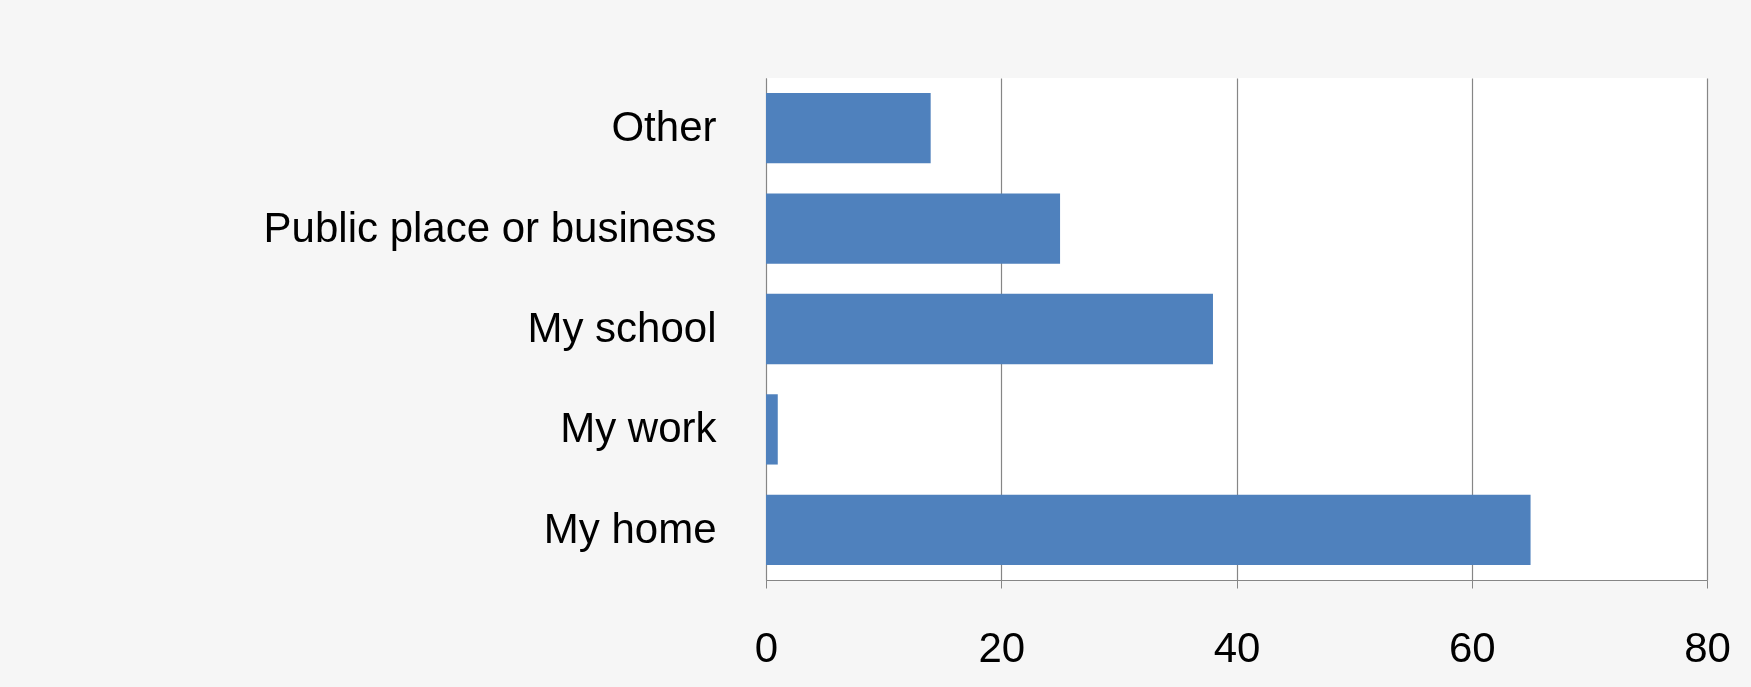 This screenshot has width=1751, height=687. I want to click on x-tick-label: 20, so click(1002, 647).